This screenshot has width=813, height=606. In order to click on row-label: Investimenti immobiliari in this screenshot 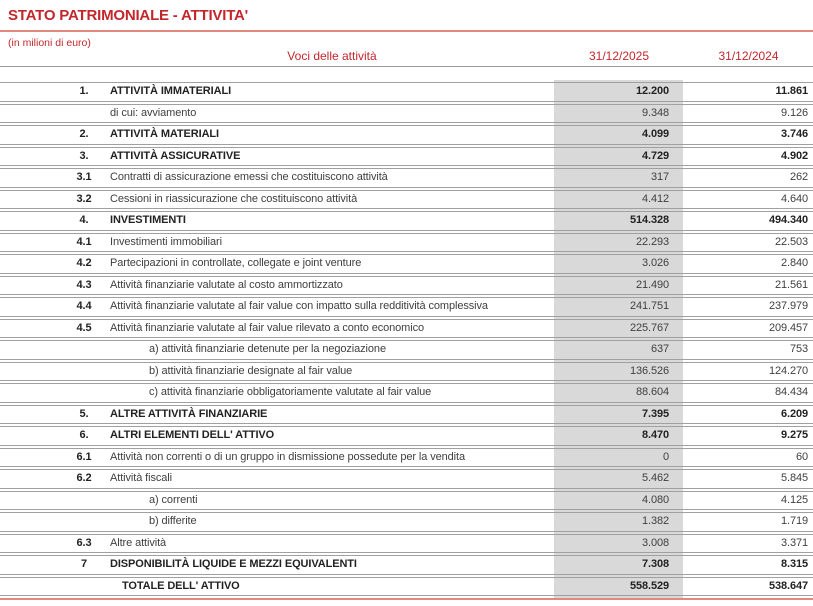, I will do `click(332, 242)`.